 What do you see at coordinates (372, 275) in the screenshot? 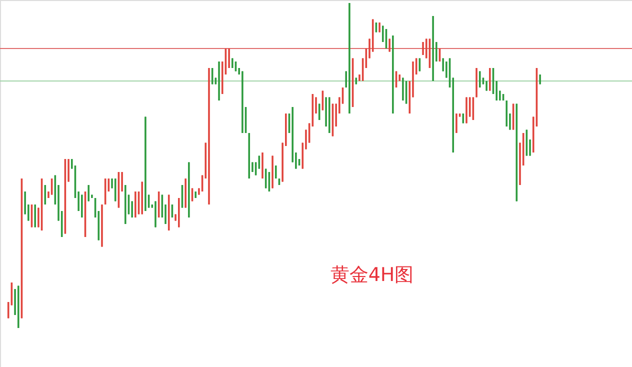
I see `text: 黄金4H图` at bounding box center [372, 275].